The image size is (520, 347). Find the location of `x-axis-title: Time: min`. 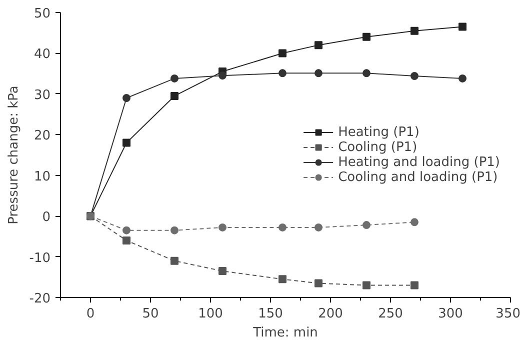

x-axis-title: Time: min is located at coordinates (285, 333).